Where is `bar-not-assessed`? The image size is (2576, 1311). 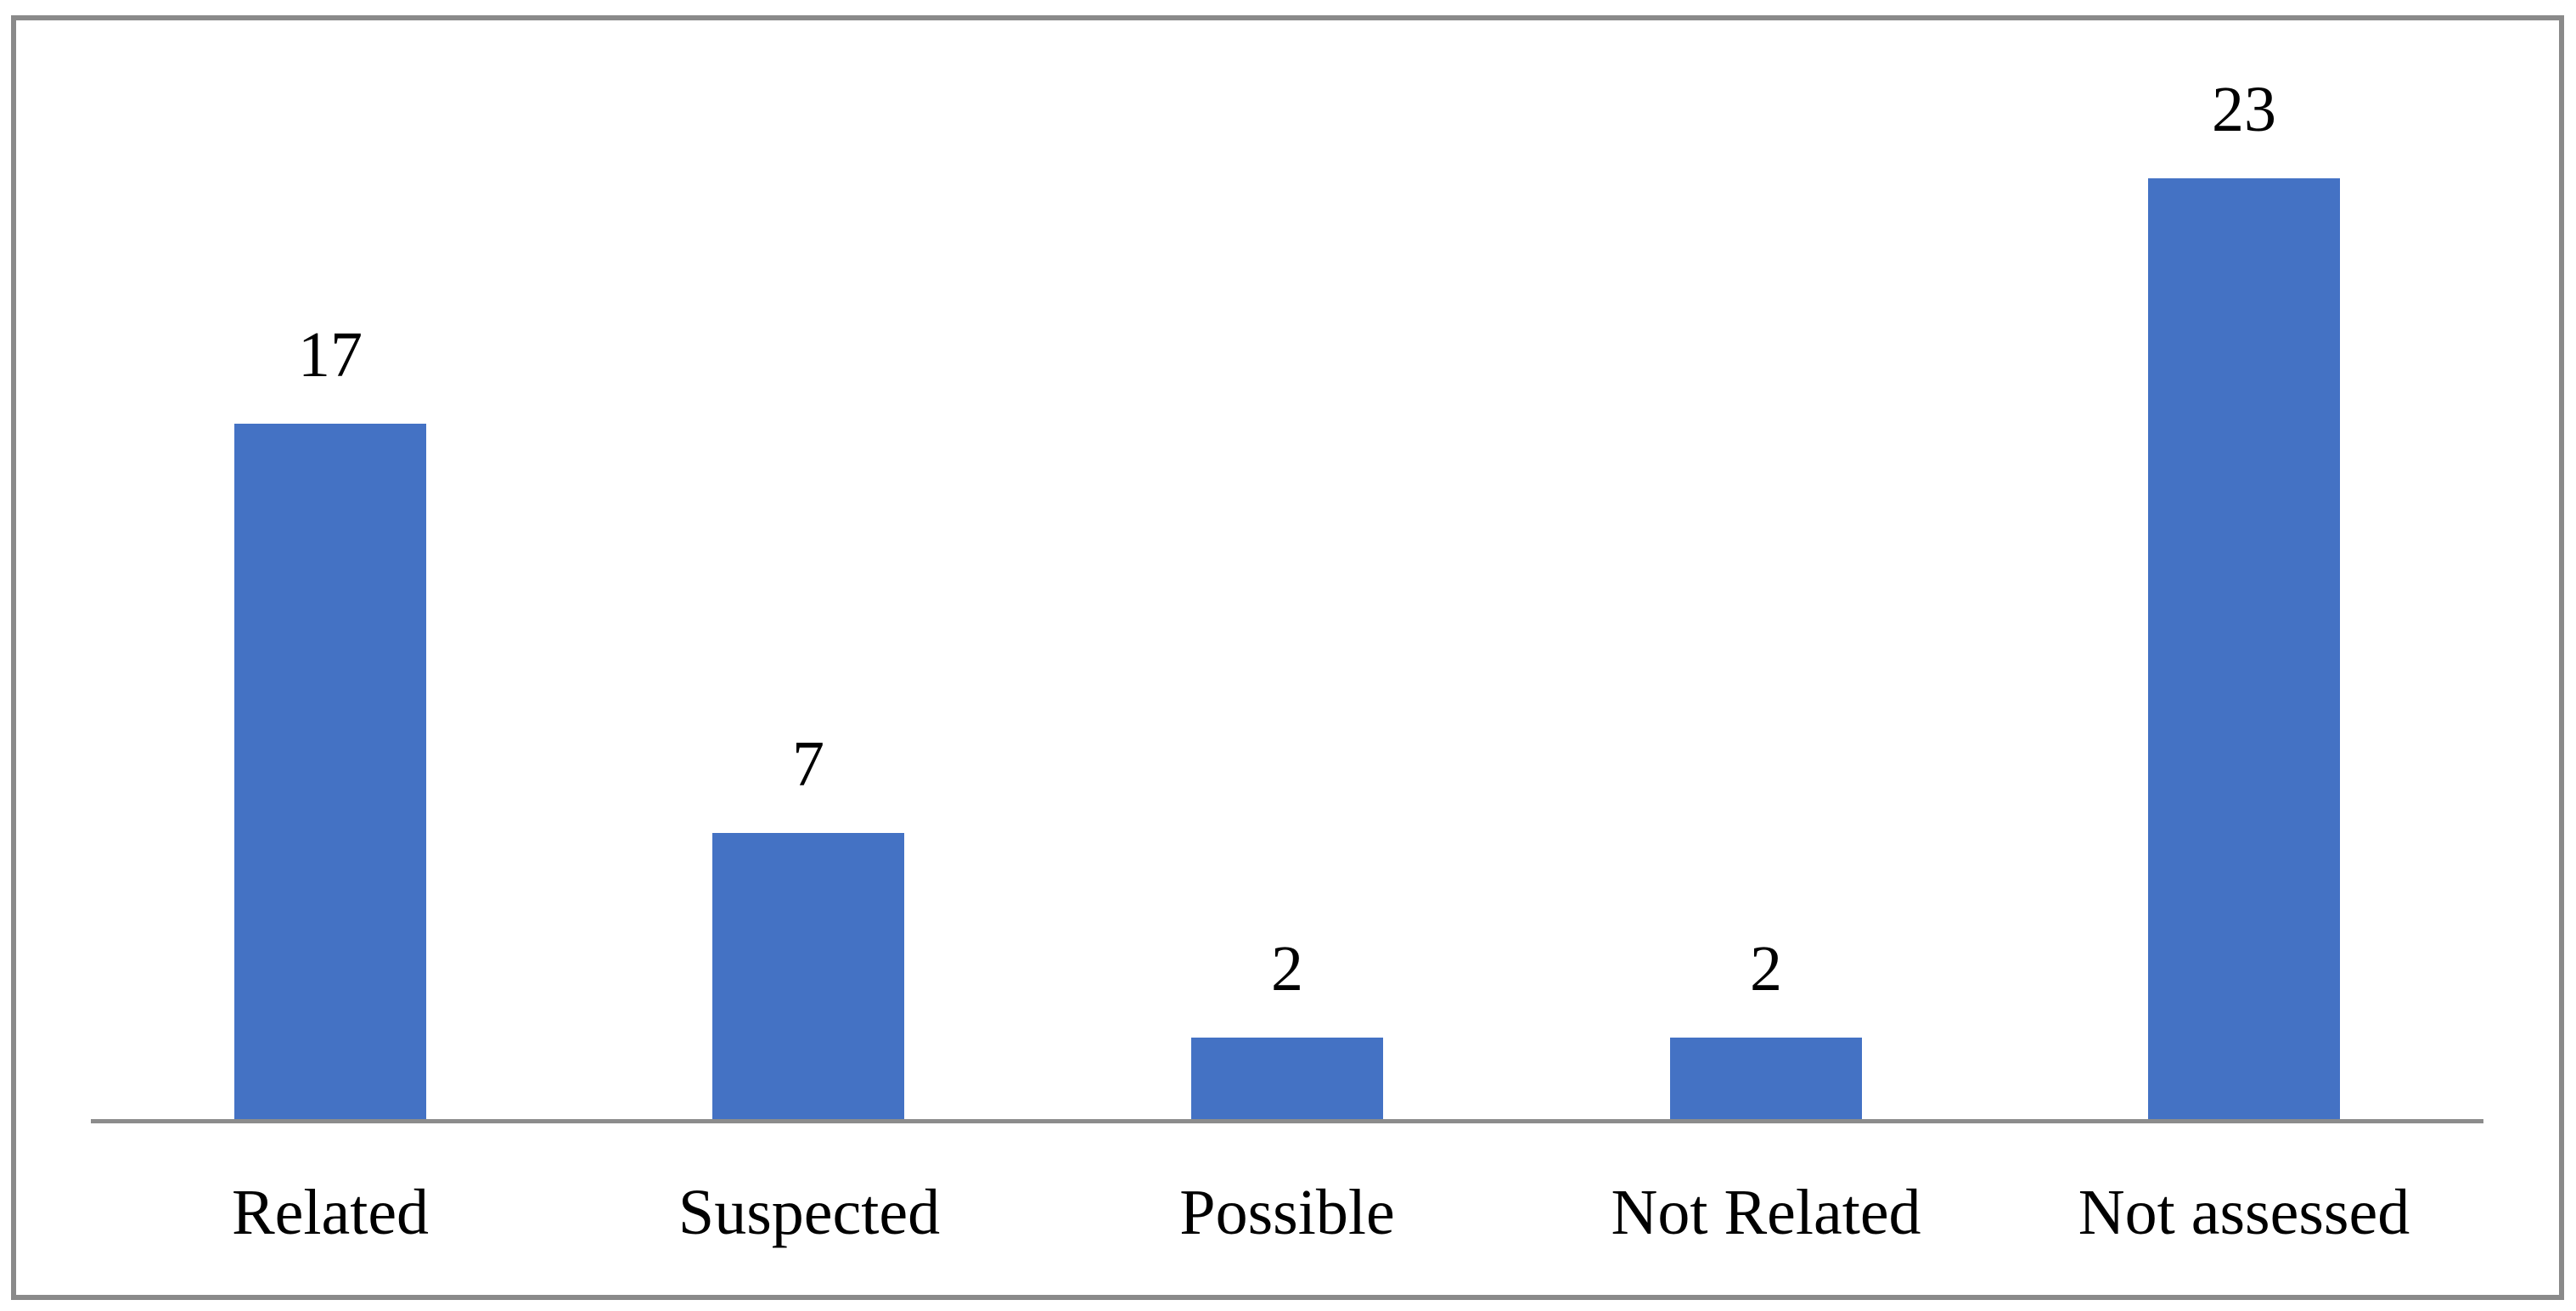 bar-not-assessed is located at coordinates (2244, 648).